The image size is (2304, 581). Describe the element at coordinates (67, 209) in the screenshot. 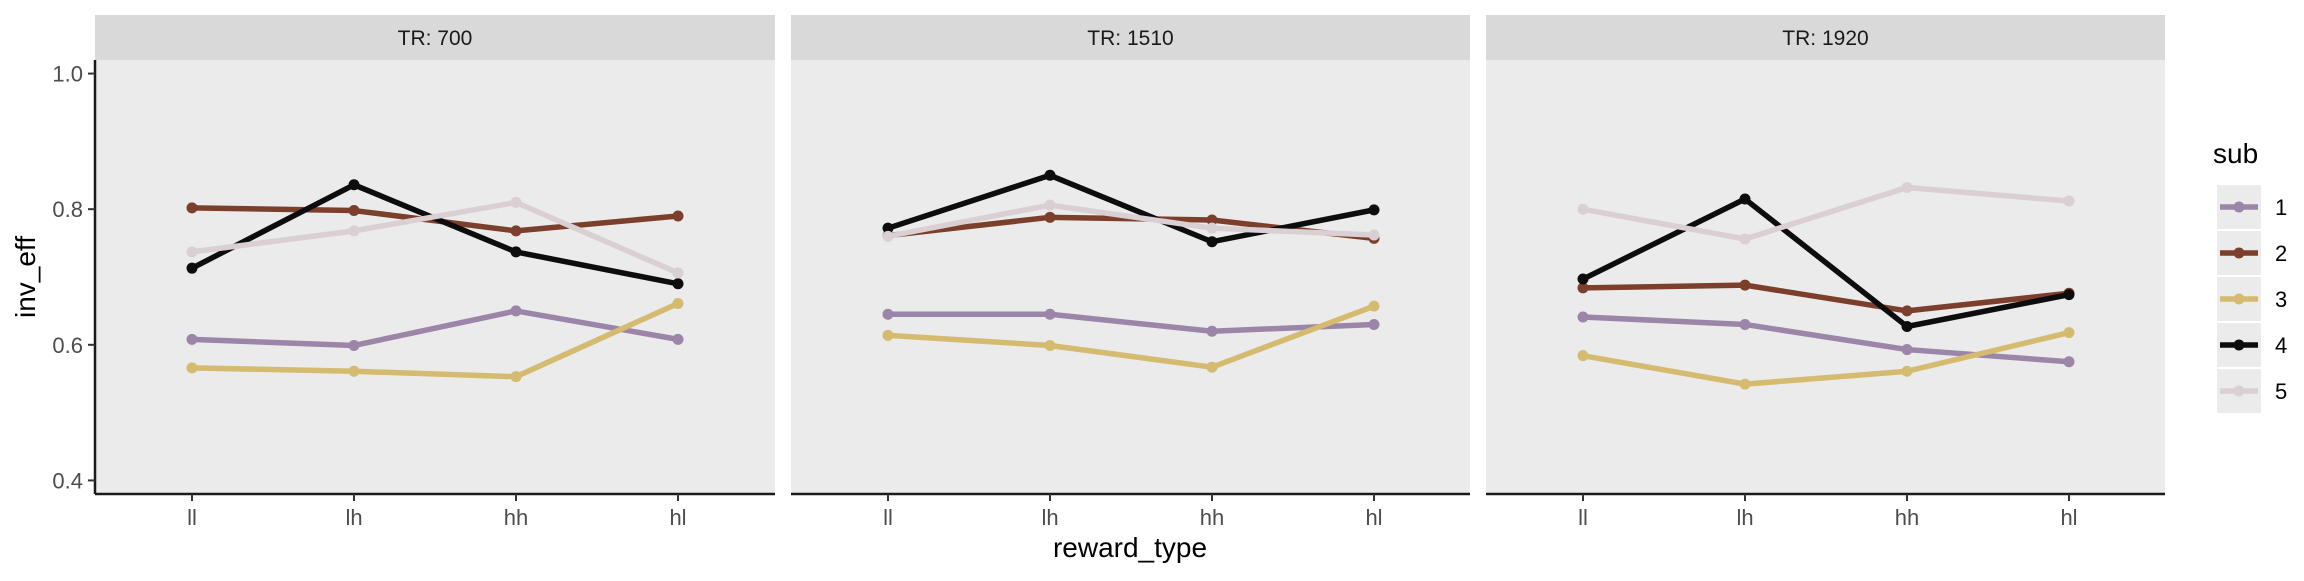

I see `y-tick-label: 0.8` at that location.